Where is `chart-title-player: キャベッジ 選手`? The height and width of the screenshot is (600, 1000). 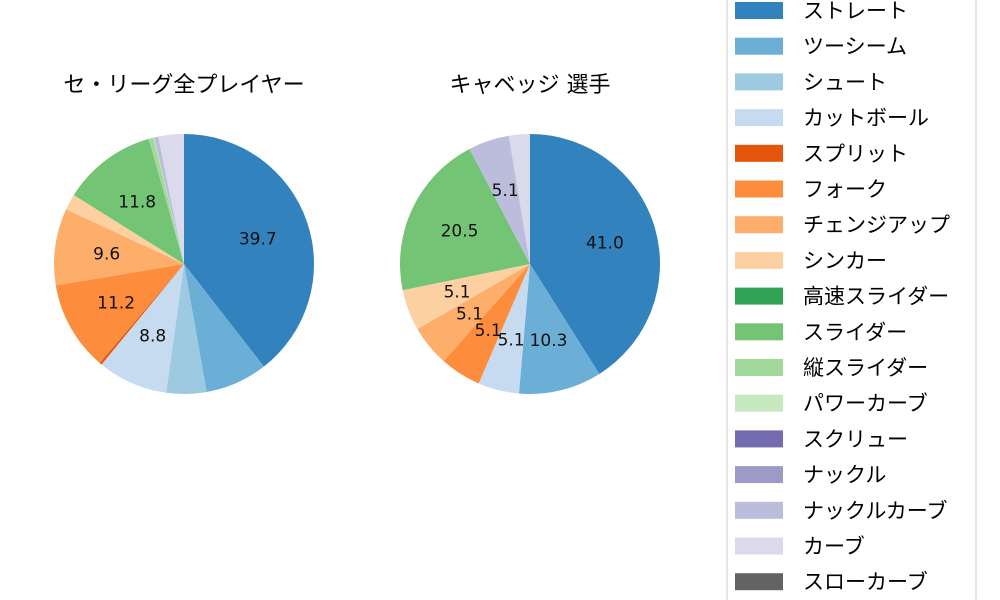
chart-title-player: キャベッジ 選手 is located at coordinates (530, 85).